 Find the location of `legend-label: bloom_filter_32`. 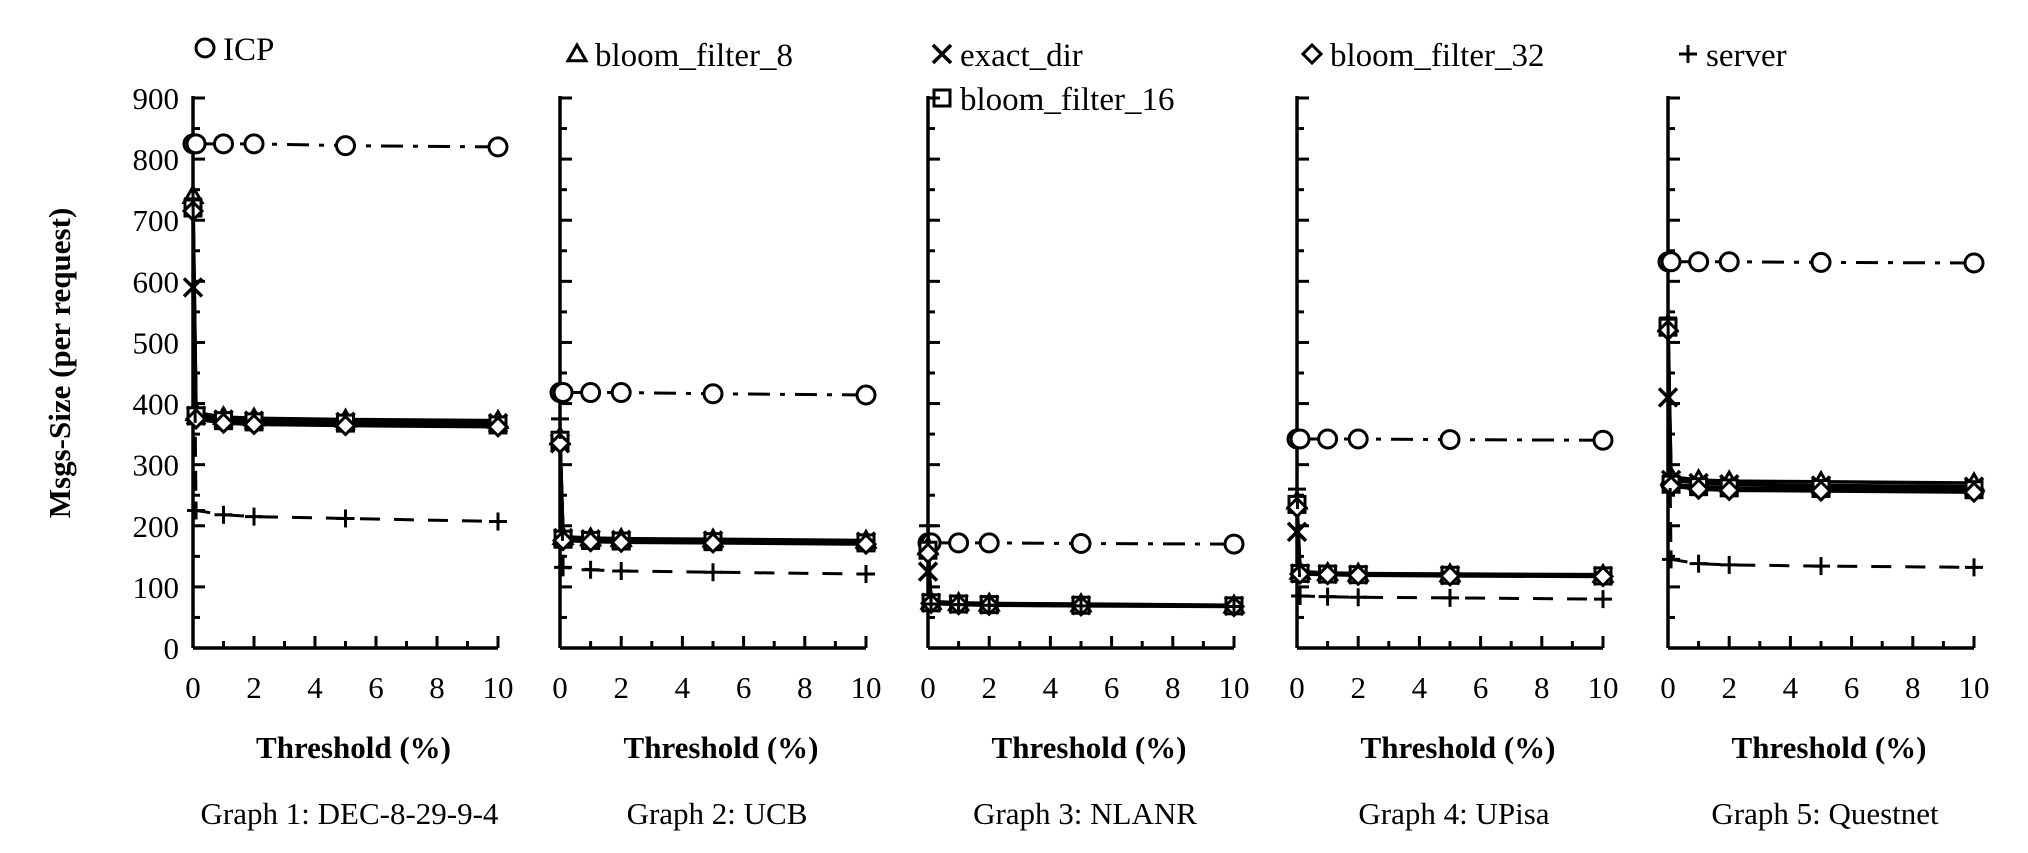

legend-label: bloom_filter_32 is located at coordinates (1437, 56).